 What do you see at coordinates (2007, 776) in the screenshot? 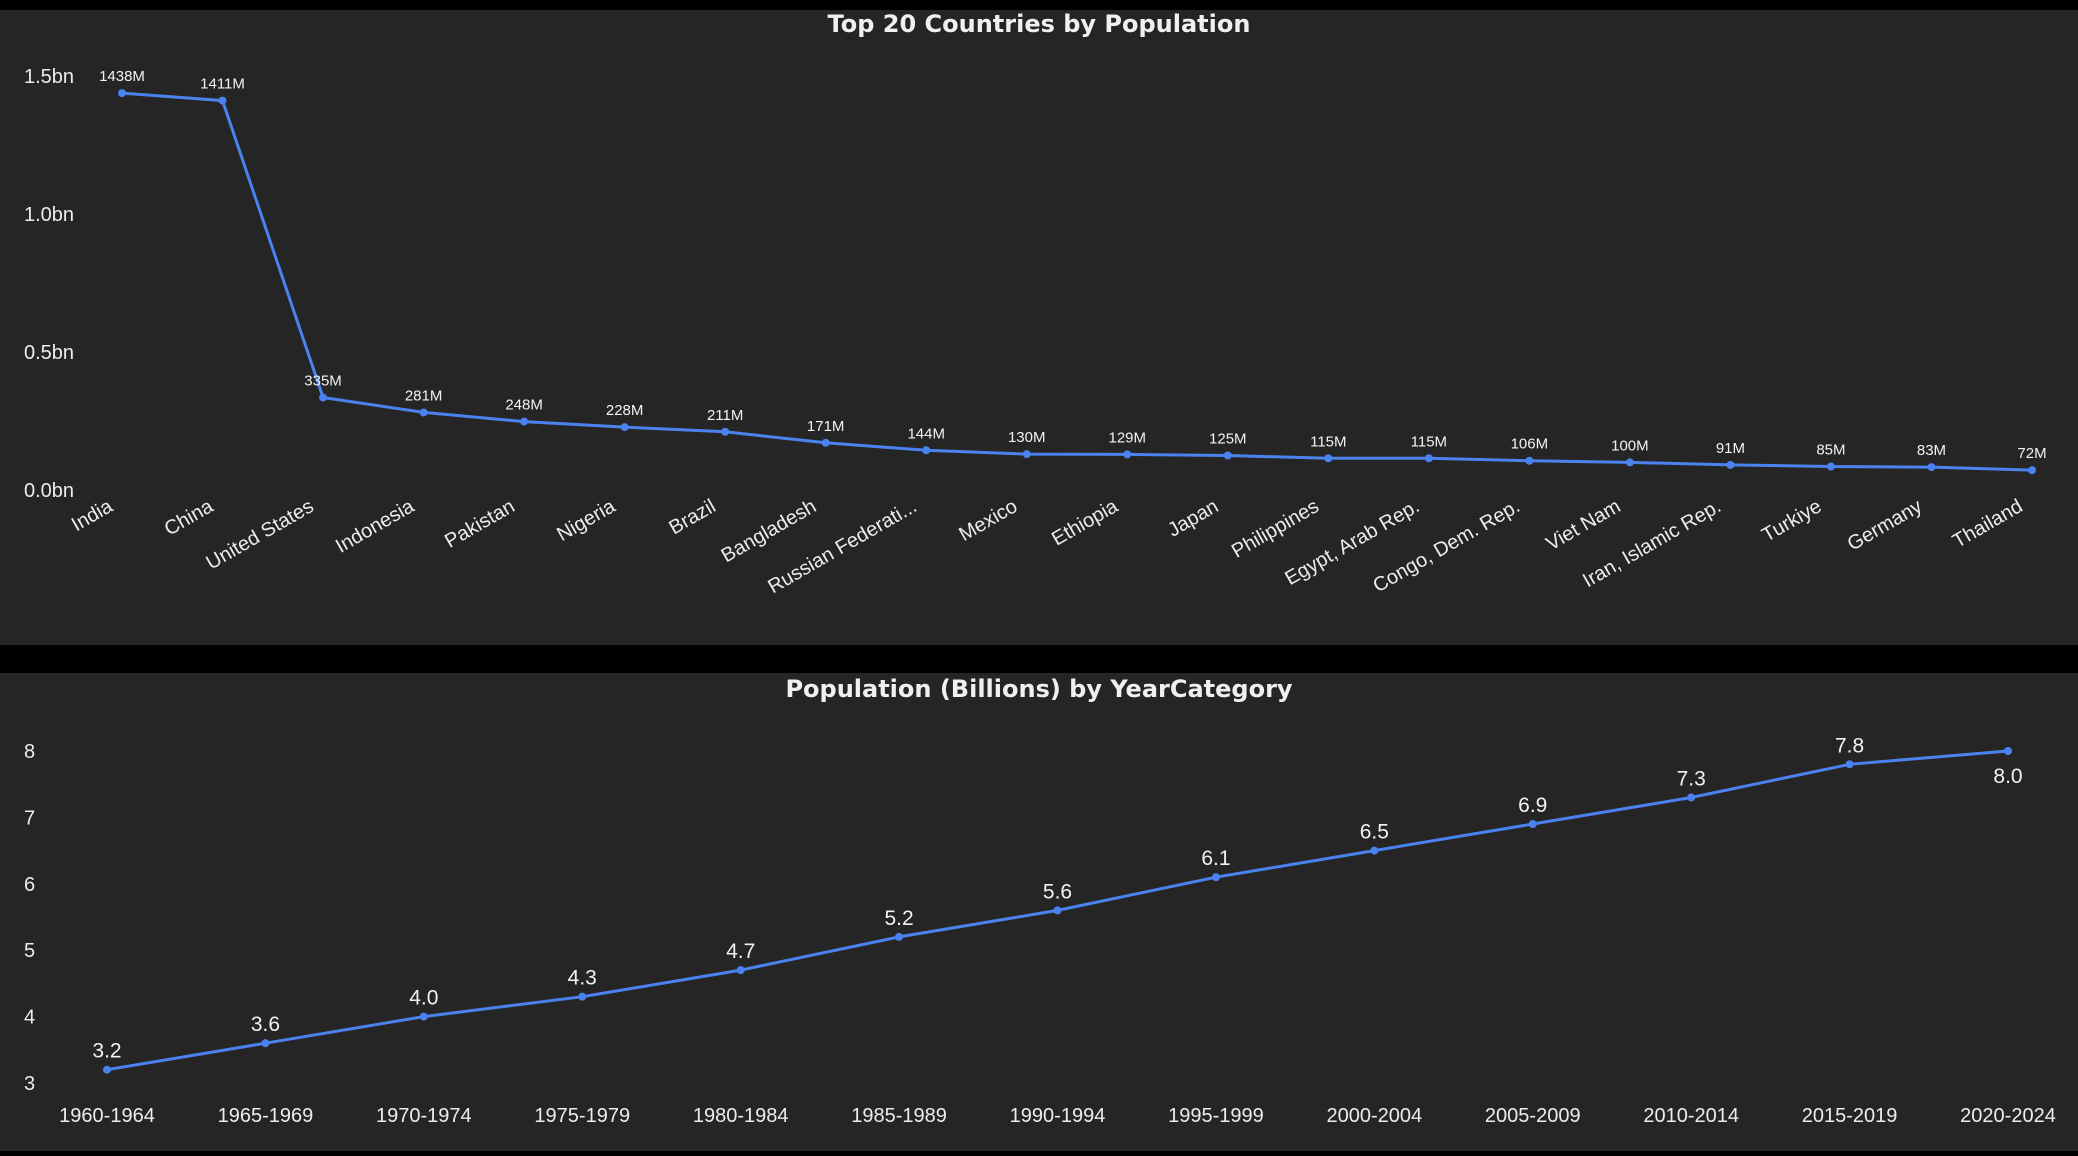
I see `data-label: 8.0` at bounding box center [2007, 776].